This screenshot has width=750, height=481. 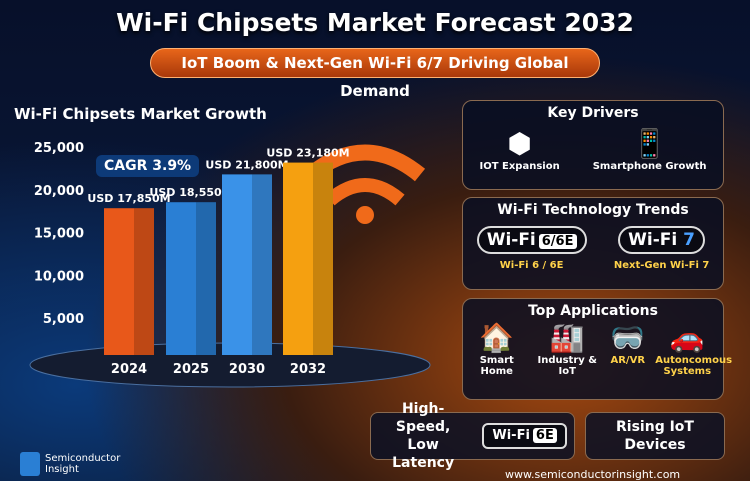 I want to click on vr-headset-icon: 🥽, so click(x=628, y=337).